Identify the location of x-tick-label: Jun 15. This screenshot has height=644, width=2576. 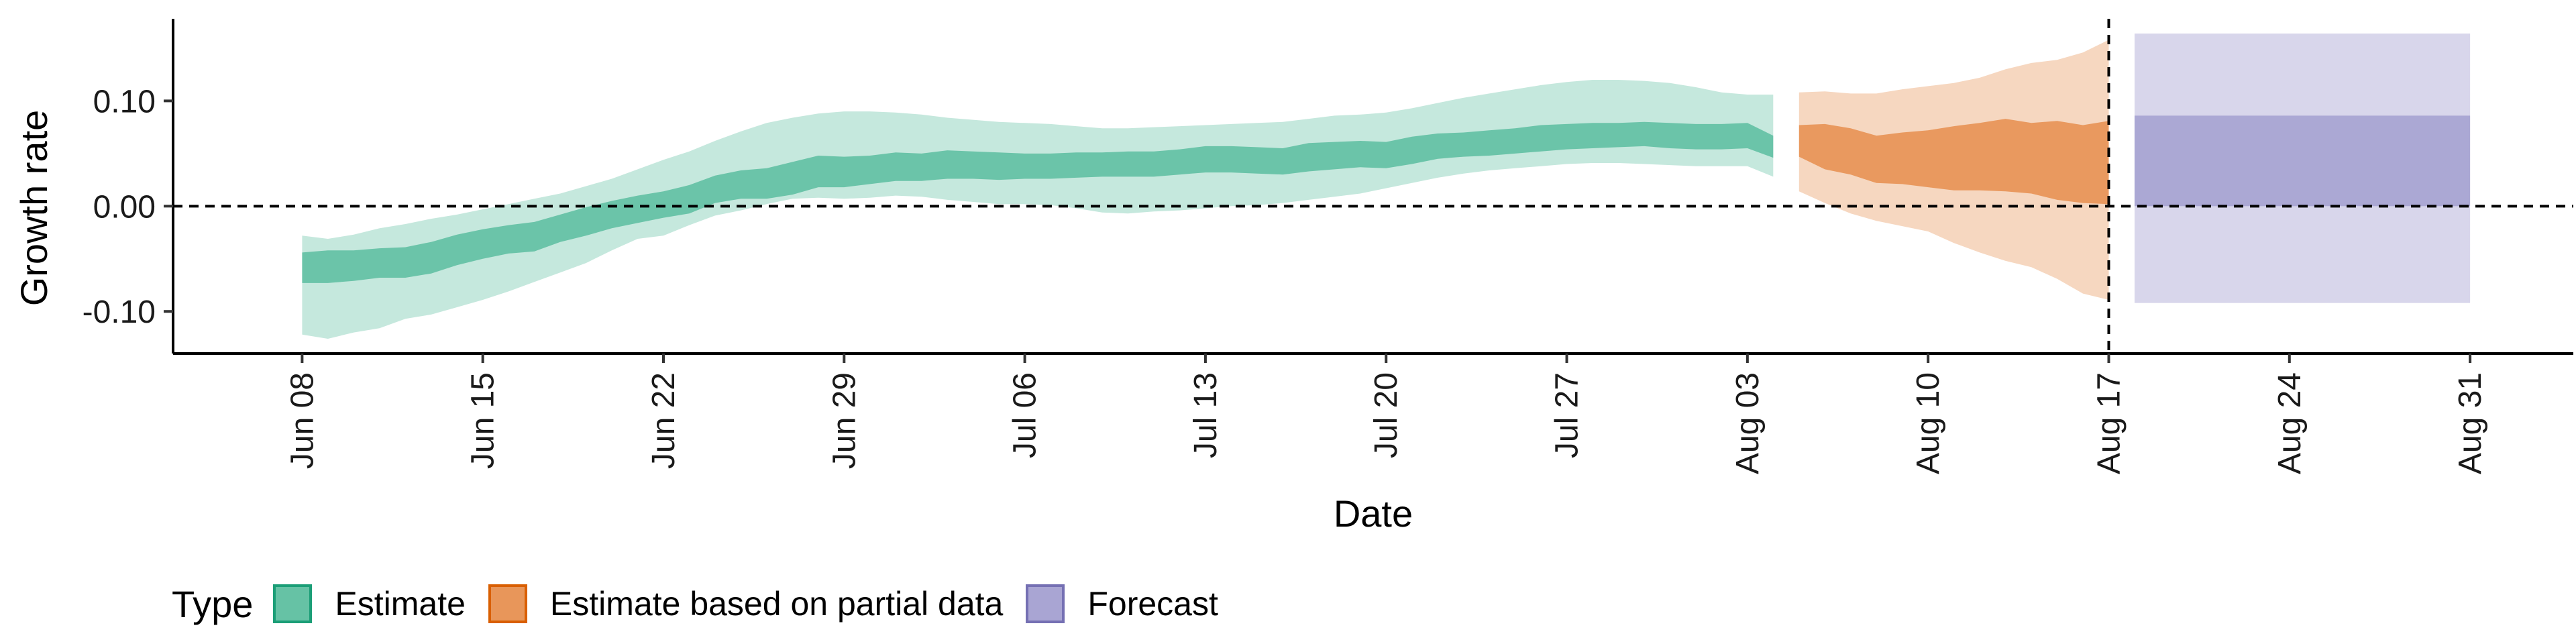
(483, 420).